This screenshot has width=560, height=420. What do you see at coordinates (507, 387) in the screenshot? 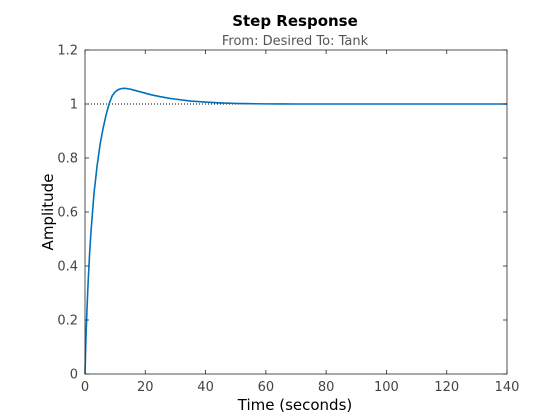
I see `x-tick-label: 140` at bounding box center [507, 387].